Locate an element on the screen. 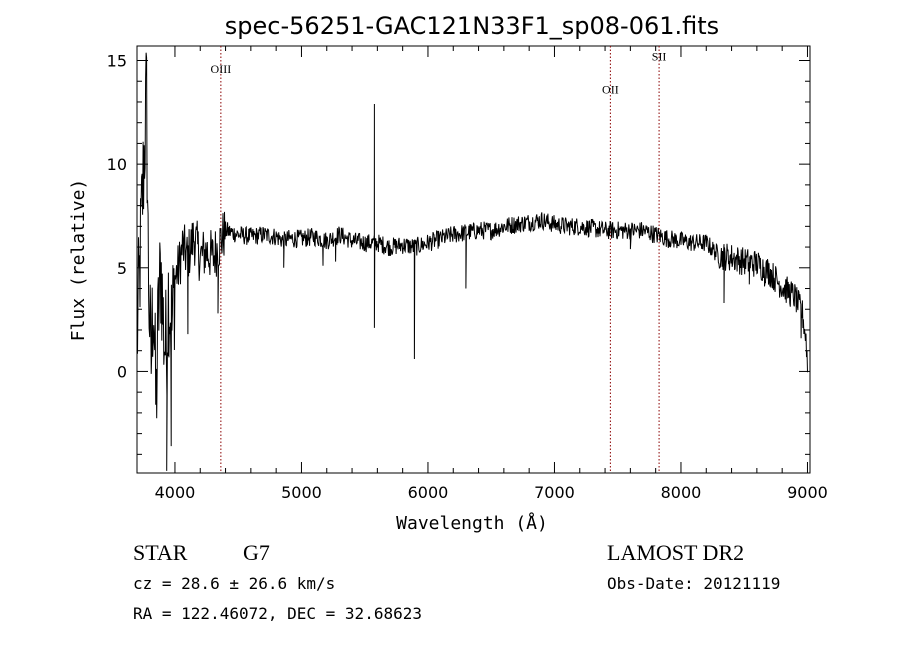 Image resolution: width=900 pixels, height=649 pixels. chart-title: spec-56251-GAC121N33F1_sp08-061.fits is located at coordinates (472, 26).